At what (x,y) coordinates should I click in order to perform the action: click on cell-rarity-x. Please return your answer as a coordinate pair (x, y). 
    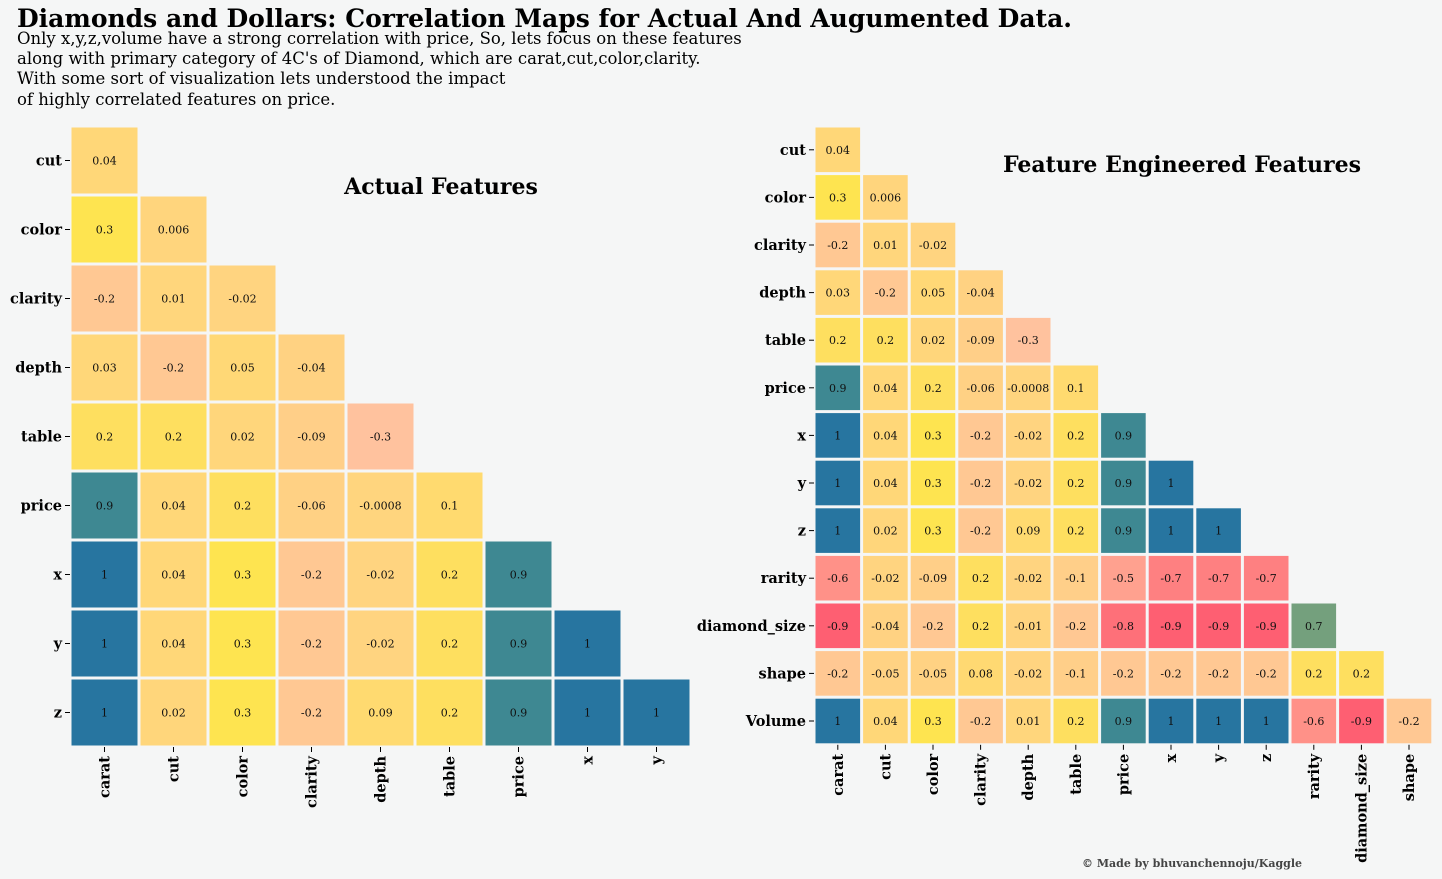
    Looking at the image, I should click on (1171, 578).